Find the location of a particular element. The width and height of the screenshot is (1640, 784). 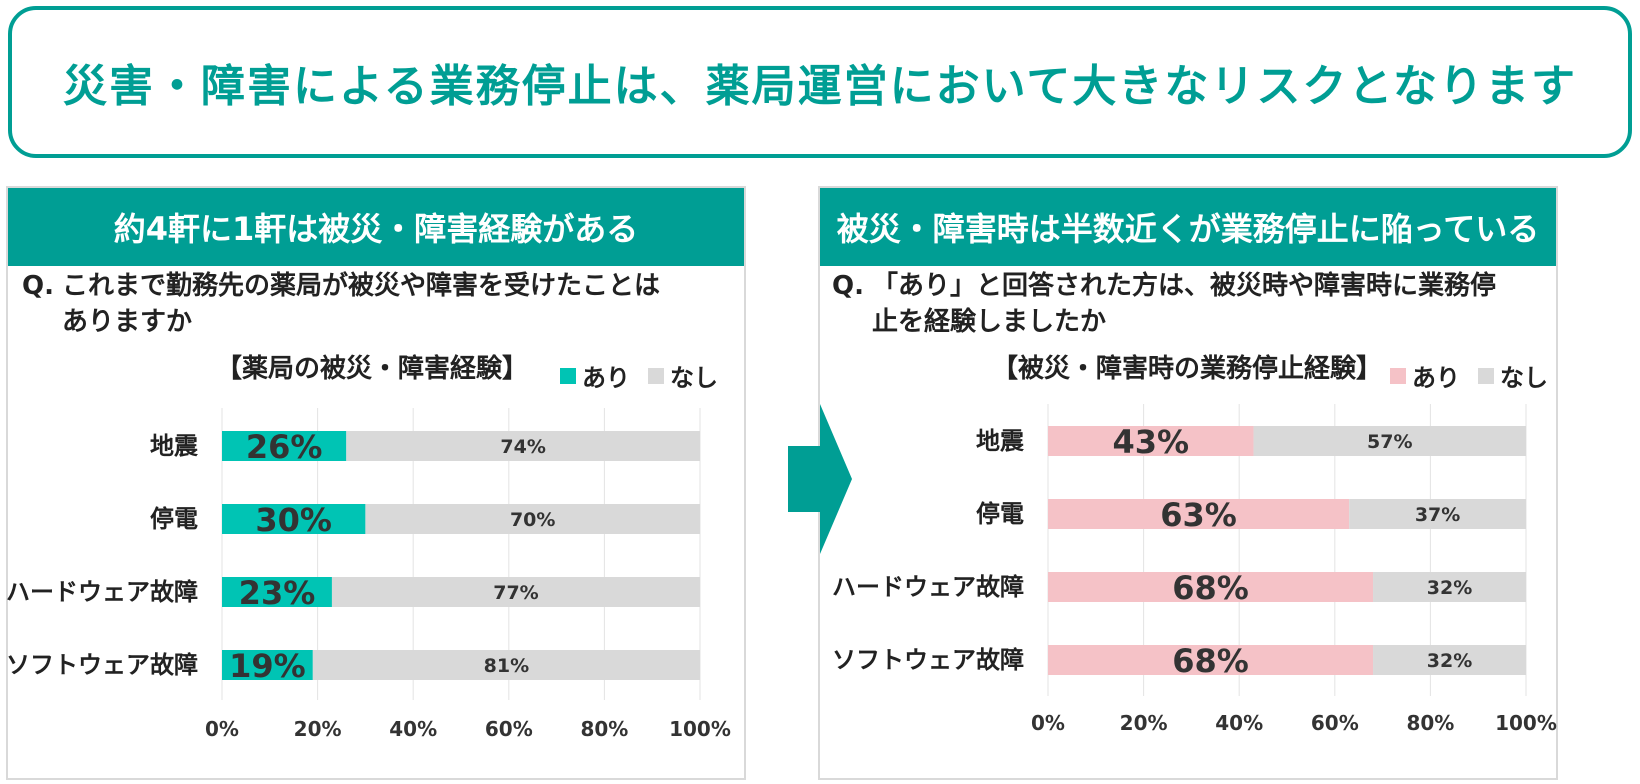

left-x-tick-label: 20% is located at coordinates (318, 729).